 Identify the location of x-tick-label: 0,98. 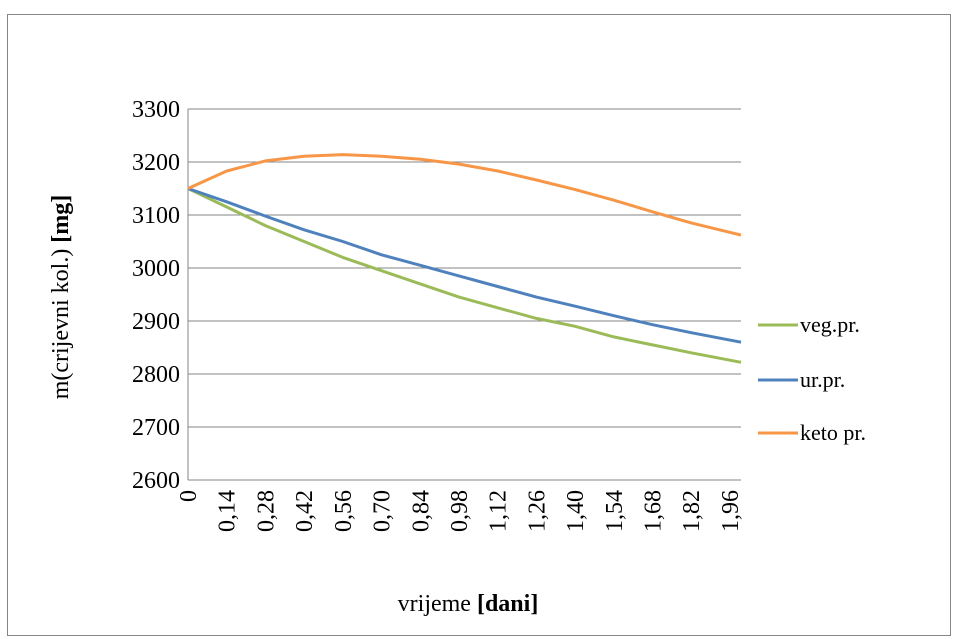
(460, 511).